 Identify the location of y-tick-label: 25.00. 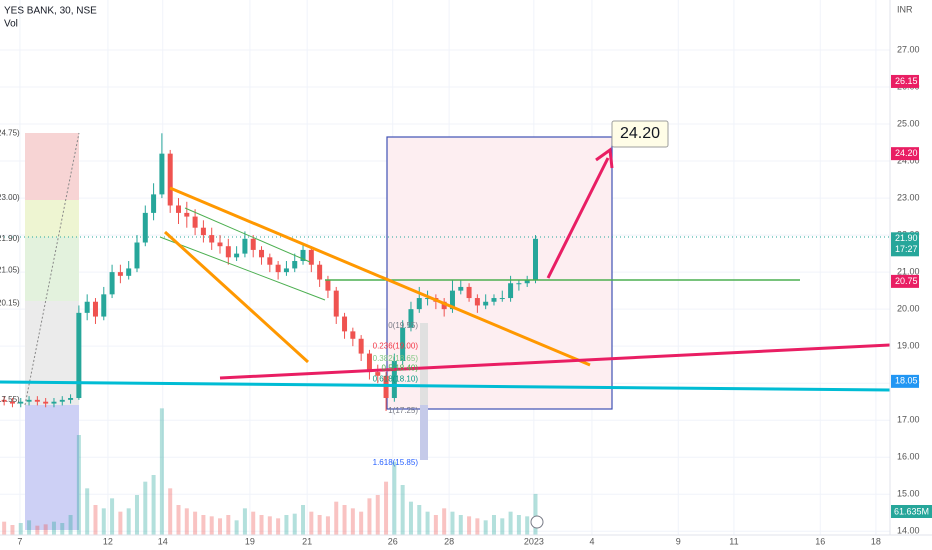
(908, 123).